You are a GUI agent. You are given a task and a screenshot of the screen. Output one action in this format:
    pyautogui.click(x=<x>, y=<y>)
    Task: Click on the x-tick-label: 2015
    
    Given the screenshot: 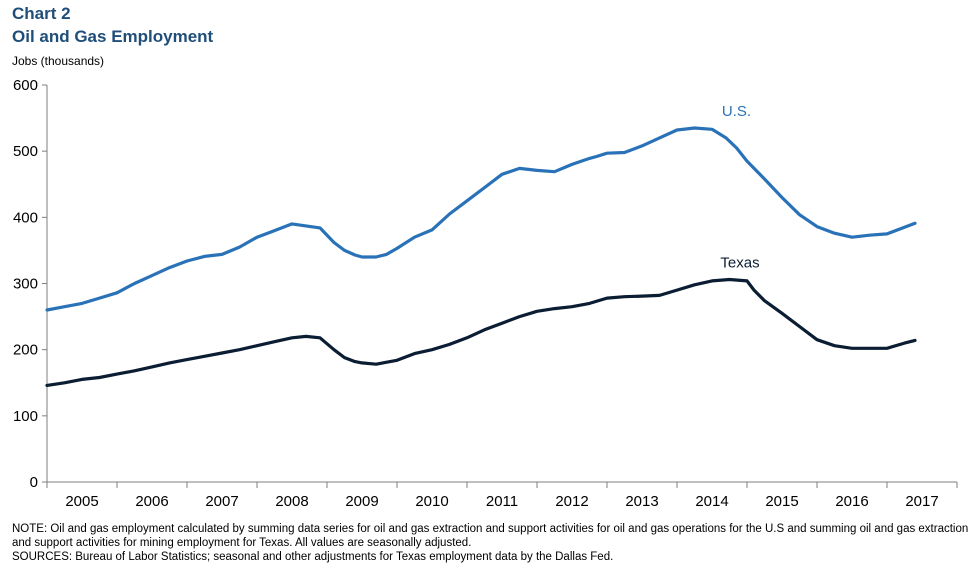 What is the action you would take?
    pyautogui.click(x=781, y=501)
    